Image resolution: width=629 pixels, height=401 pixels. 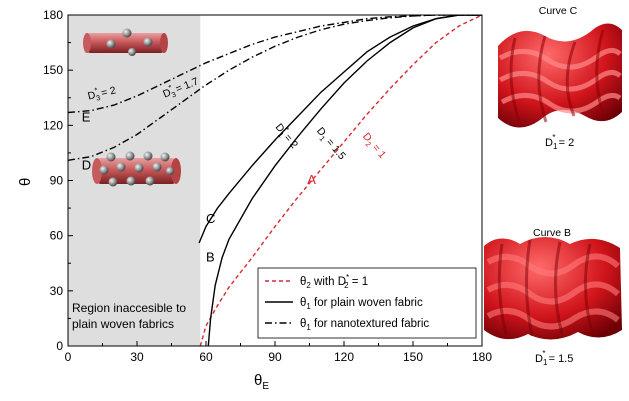 What do you see at coordinates (137, 357) in the screenshot?
I see `x-tick-label: 30` at bounding box center [137, 357].